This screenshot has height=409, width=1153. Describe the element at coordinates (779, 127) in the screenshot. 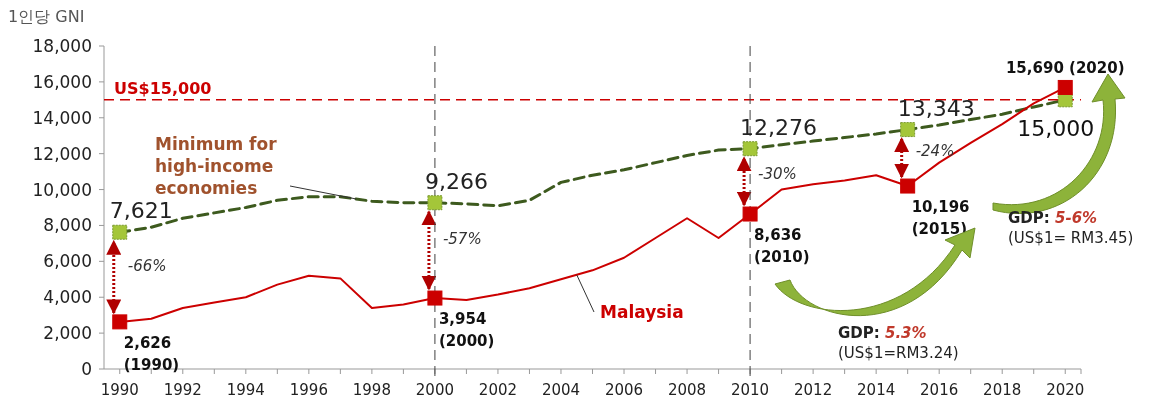

I see `data-label: 12,276` at that location.